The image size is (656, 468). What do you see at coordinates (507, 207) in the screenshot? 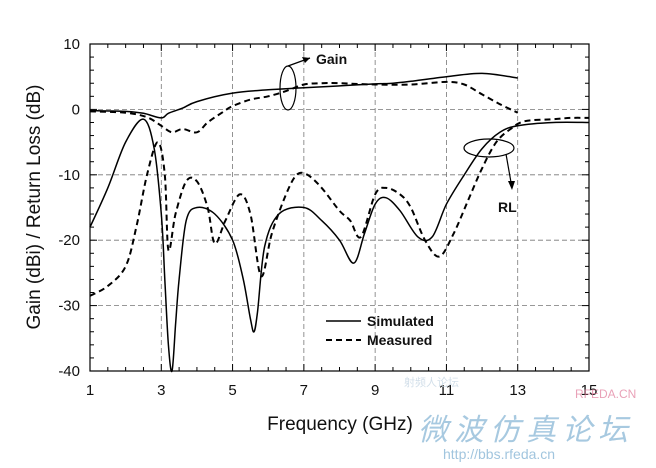
I see `rl-label: RL` at bounding box center [507, 207].